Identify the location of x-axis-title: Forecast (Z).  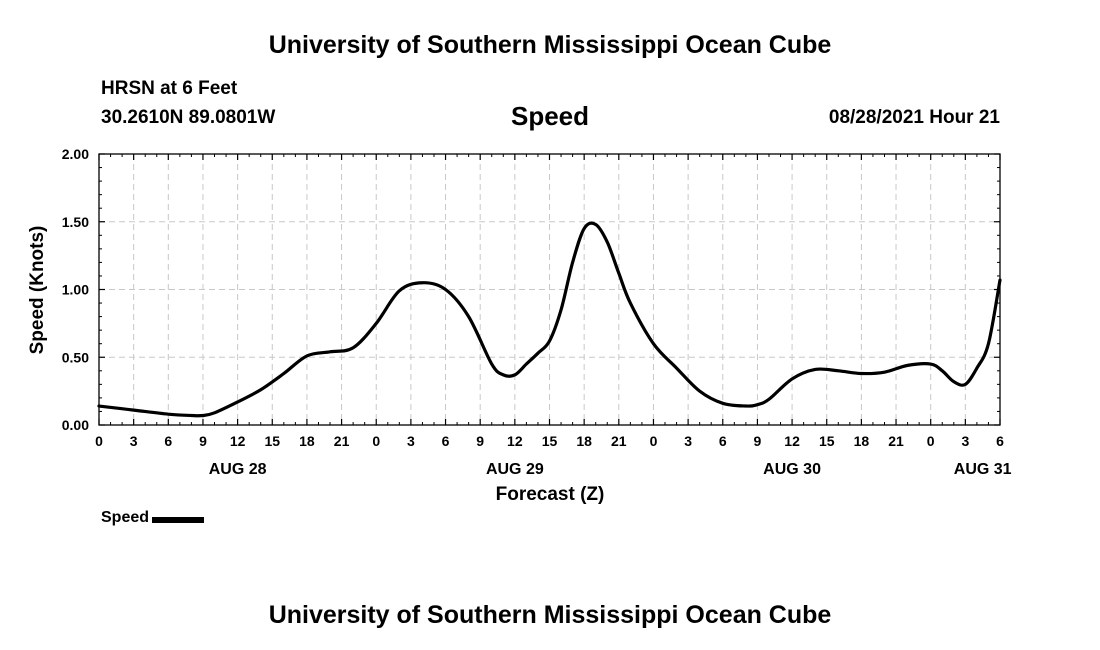
(550, 494).